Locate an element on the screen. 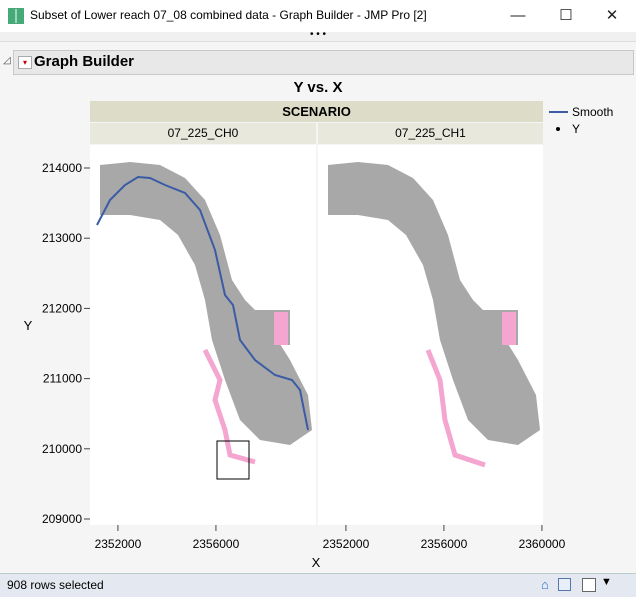  dropdown-arrow-icon: ▼ is located at coordinates (606, 582).